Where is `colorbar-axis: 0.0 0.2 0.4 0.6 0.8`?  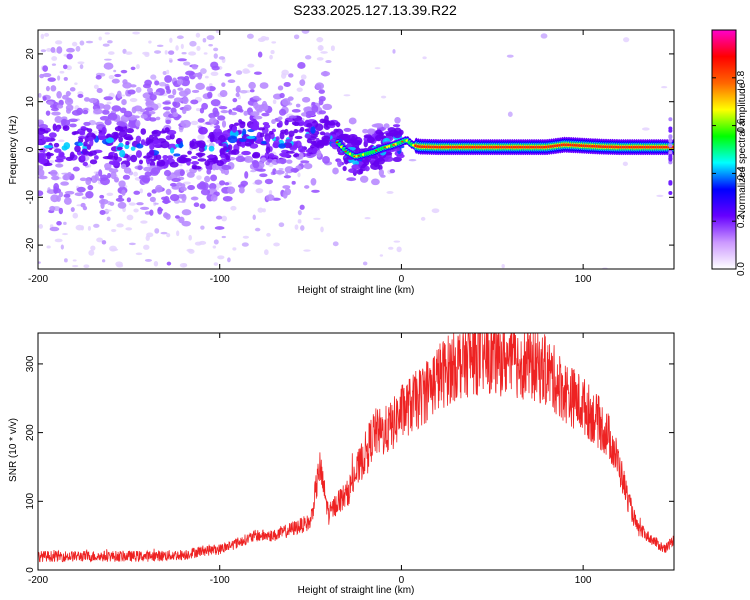
colorbar-axis: 0.0 0.2 0.4 0.6 0.8 is located at coordinates (729, 173).